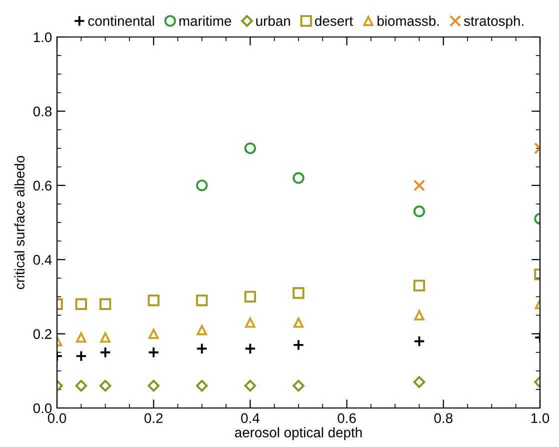 The image size is (559, 447). I want to click on y-tick-label: 1.0, so click(43, 37).